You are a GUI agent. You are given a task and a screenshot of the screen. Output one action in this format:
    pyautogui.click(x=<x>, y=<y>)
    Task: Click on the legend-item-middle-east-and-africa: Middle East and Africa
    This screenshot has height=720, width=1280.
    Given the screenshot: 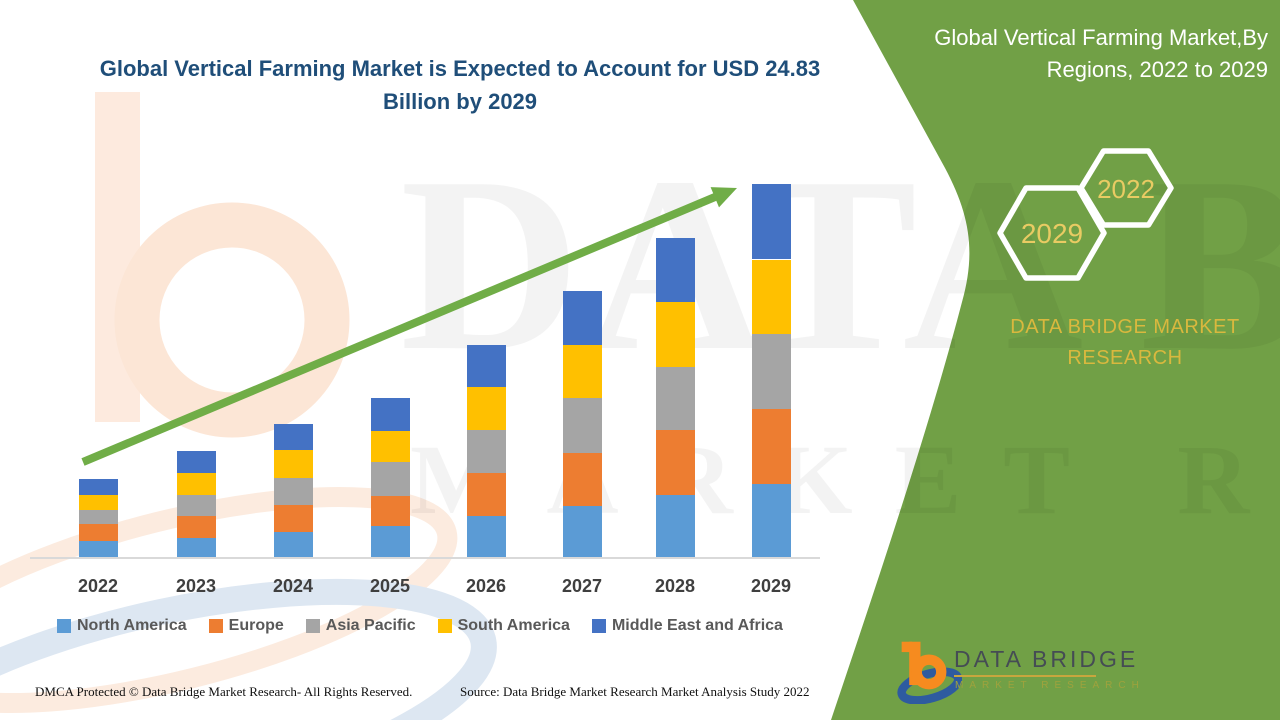 What is the action you would take?
    pyautogui.click(x=687, y=626)
    